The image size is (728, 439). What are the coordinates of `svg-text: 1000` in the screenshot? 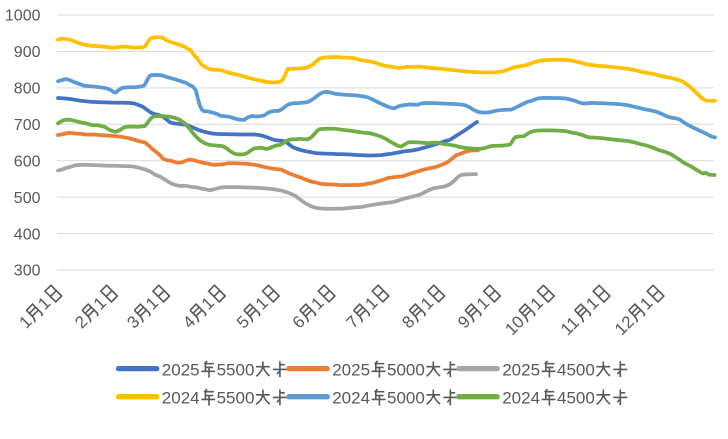 It's located at (23, 16).